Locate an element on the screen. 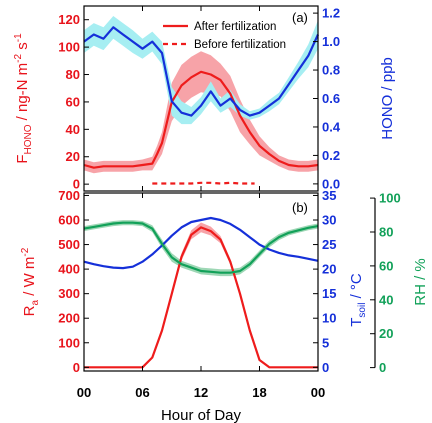 The width and height of the screenshot is (432, 423). y-tick-label-right-a: 0.8 is located at coordinates (331, 70).